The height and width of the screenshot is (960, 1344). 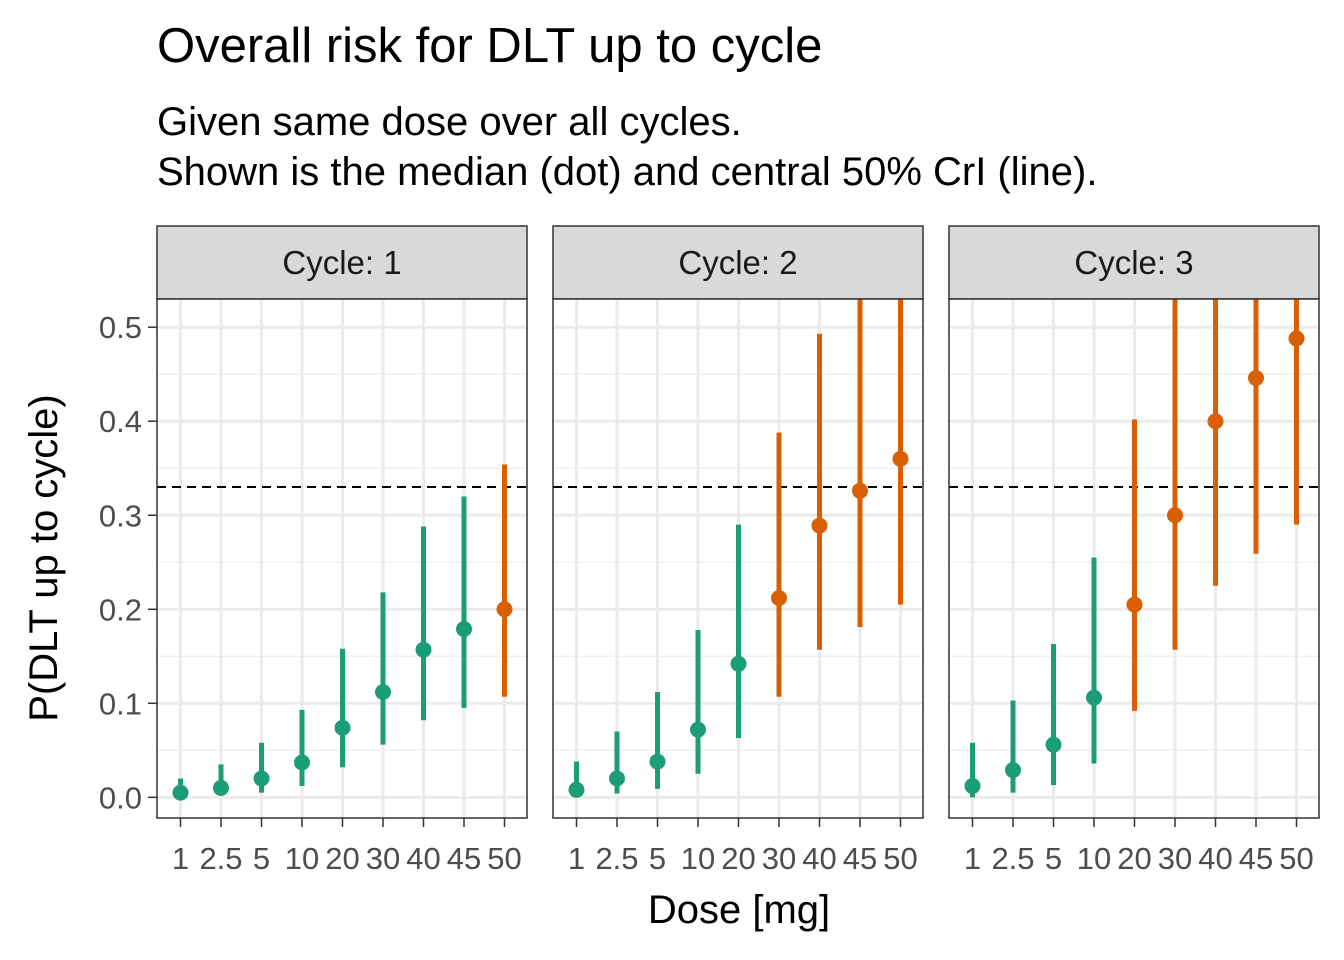 What do you see at coordinates (120, 421) in the screenshot?
I see `y-tick-label: 0.4` at bounding box center [120, 421].